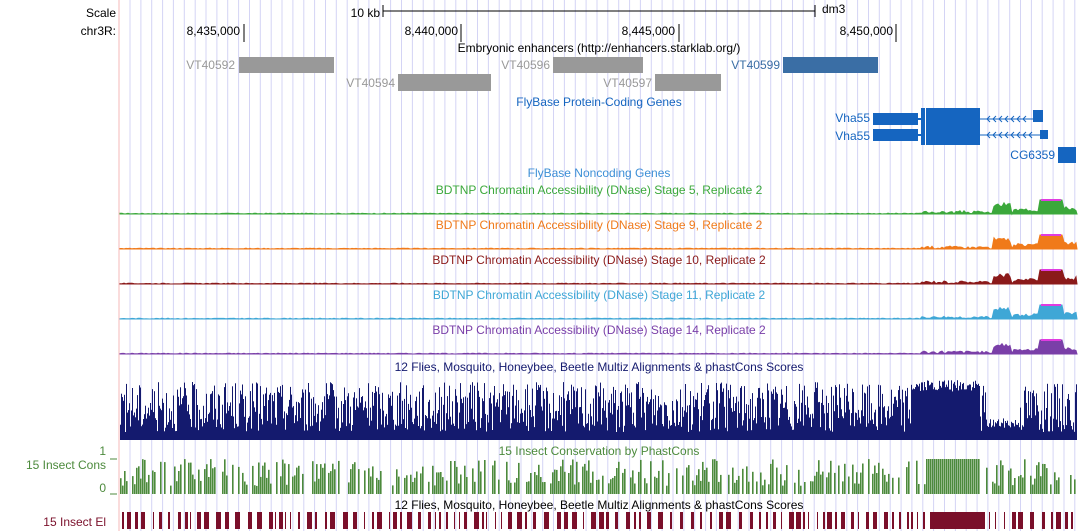 This screenshot has height=531, width=1078. Describe the element at coordinates (598, 410) in the screenshot. I see `multiz-signal` at that location.